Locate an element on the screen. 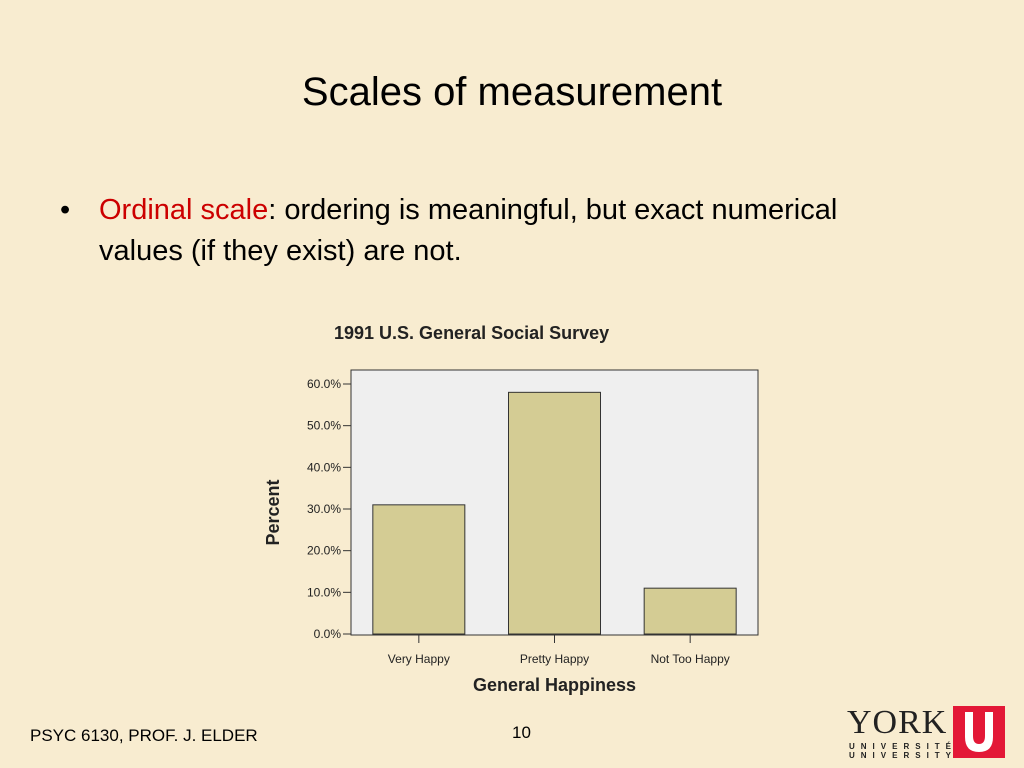 This screenshot has height=768, width=1024. bullet-term: Ordinal scale is located at coordinates (184, 210).